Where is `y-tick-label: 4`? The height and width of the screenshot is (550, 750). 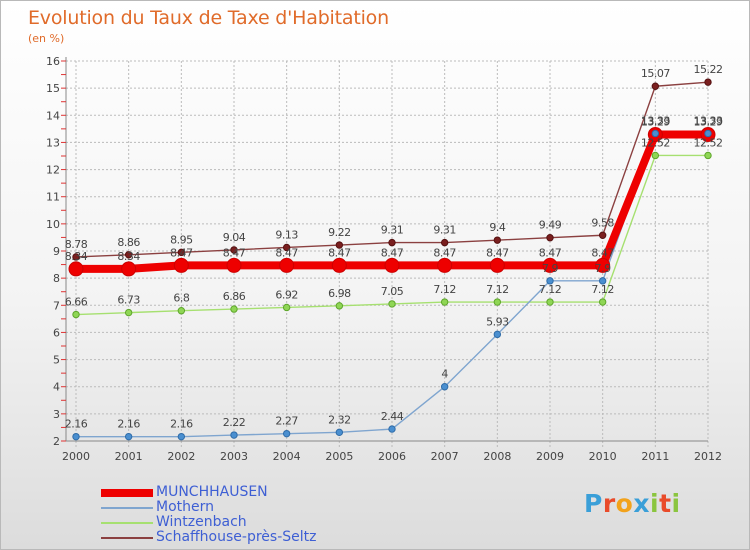 y-tick-label: 4 is located at coordinates (56, 387).